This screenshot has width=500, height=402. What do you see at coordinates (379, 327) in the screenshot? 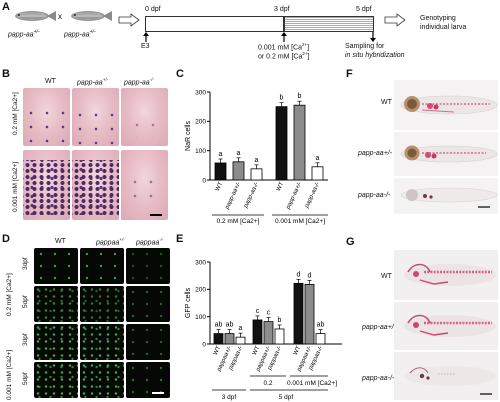
I see `g-label-het: papp-aa+/-` at bounding box center [379, 327].